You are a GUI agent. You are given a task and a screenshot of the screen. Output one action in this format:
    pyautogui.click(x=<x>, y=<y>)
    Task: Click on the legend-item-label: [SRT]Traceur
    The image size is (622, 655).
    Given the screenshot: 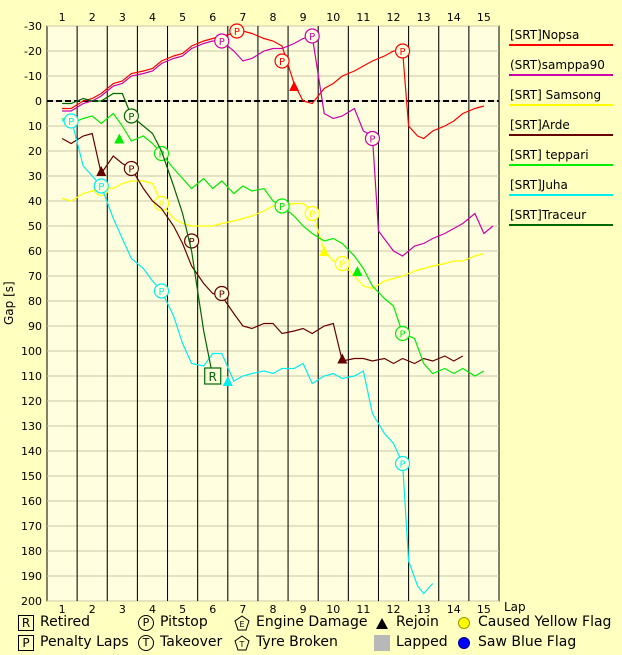 What is the action you would take?
    pyautogui.click(x=548, y=215)
    